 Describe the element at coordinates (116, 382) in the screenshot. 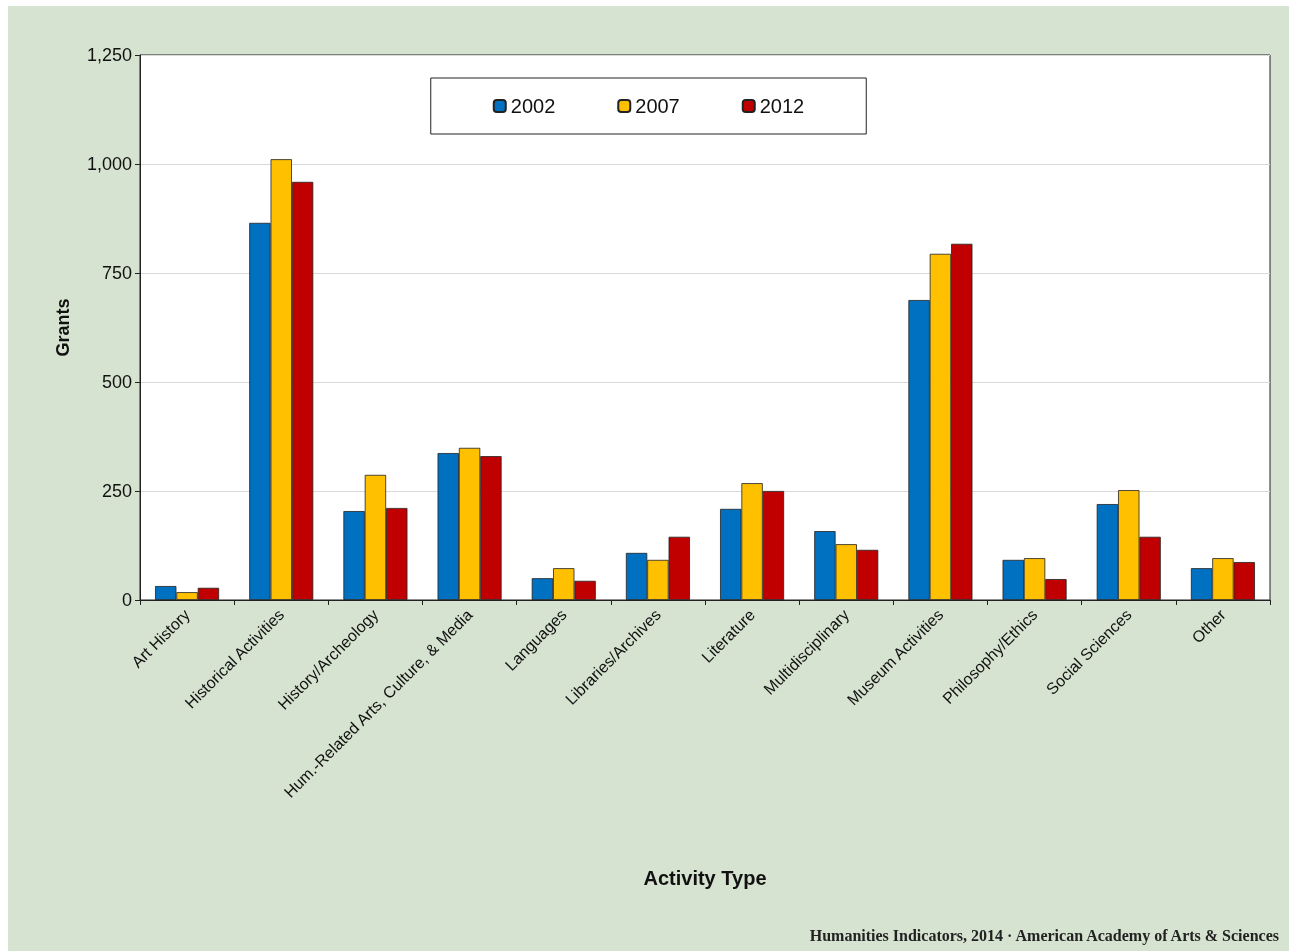

I see `y-tick-label: 500` at that location.